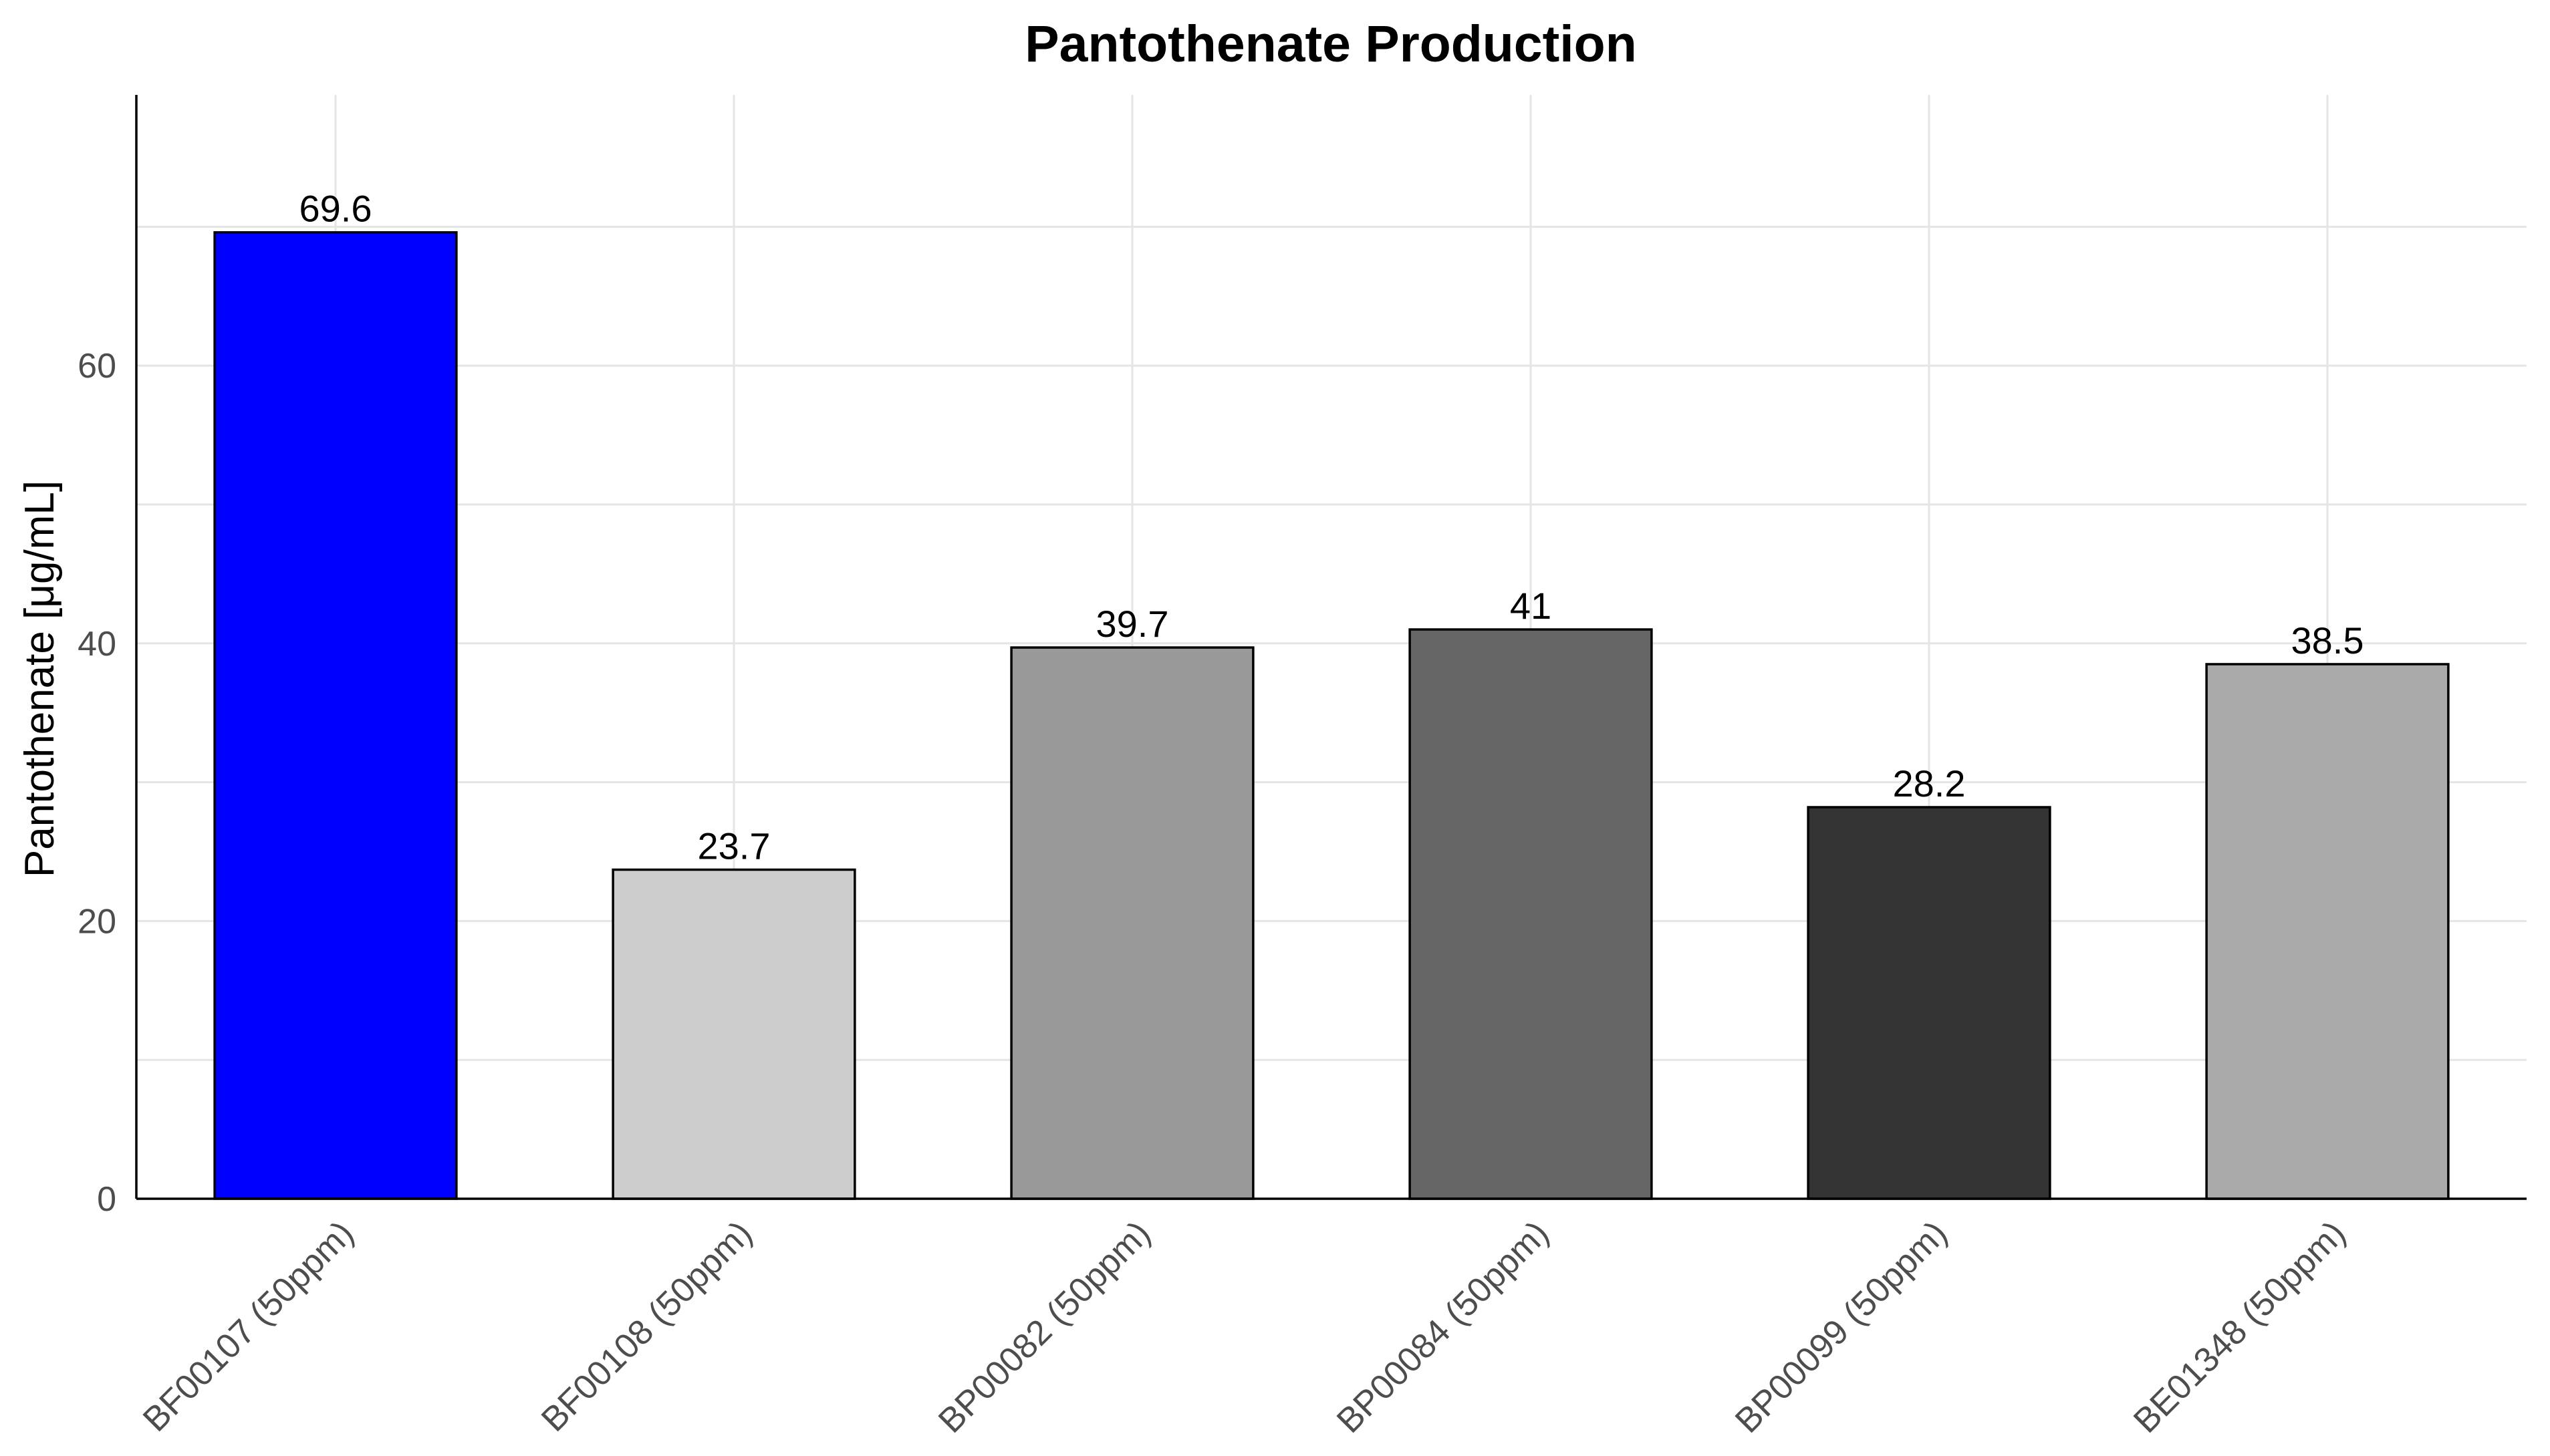 The width and height of the screenshot is (2550, 1456). I want to click on bar-value-label-6: 38.5, so click(2327, 641).